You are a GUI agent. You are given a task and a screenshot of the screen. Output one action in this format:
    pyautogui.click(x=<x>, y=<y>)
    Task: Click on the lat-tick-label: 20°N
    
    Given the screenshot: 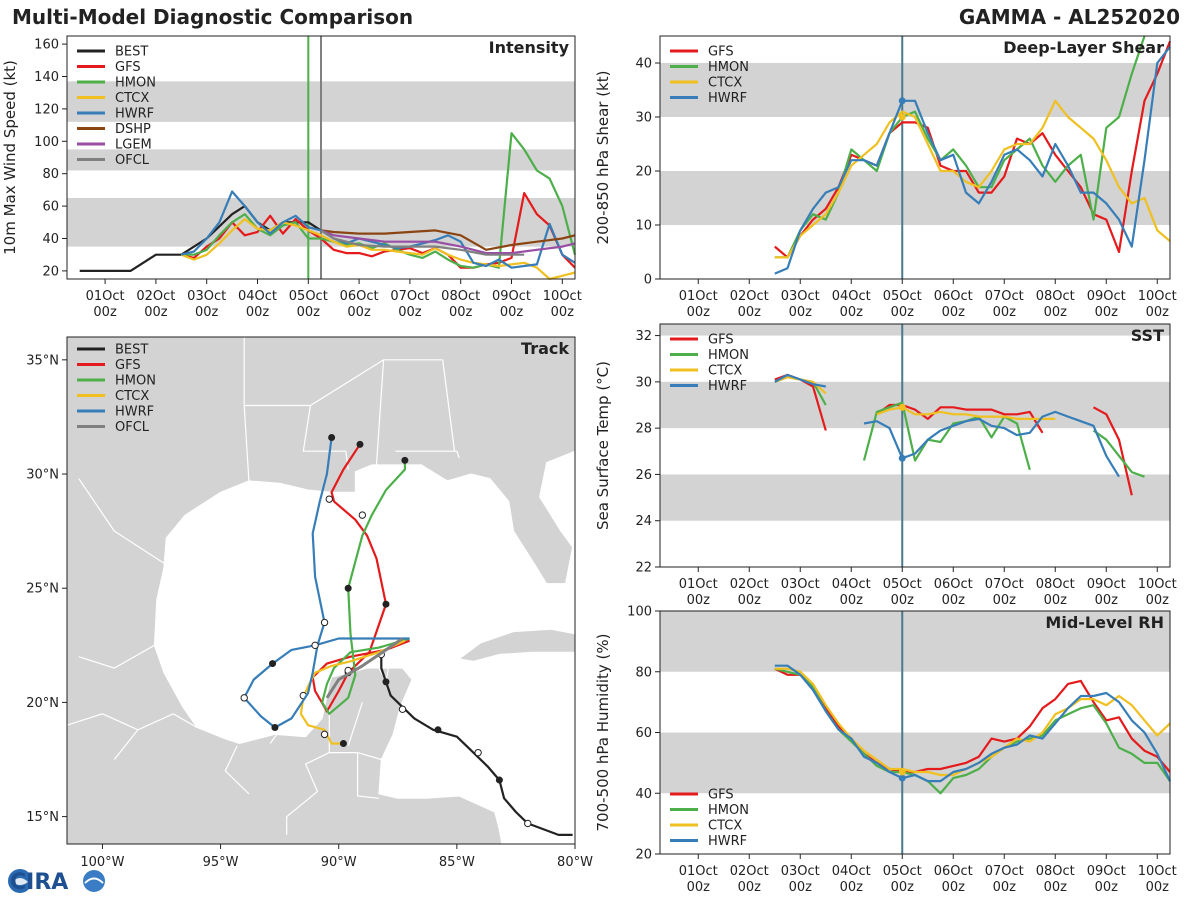 What is the action you would take?
    pyautogui.click(x=42, y=703)
    